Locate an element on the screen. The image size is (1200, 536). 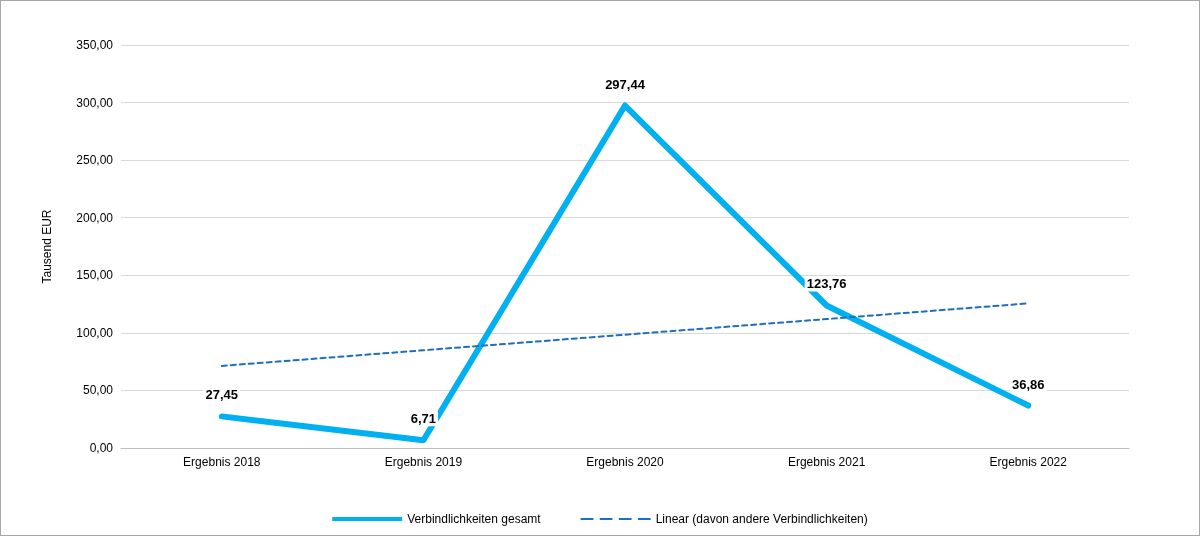
y-tick-label: 350,00 is located at coordinates (95, 45).